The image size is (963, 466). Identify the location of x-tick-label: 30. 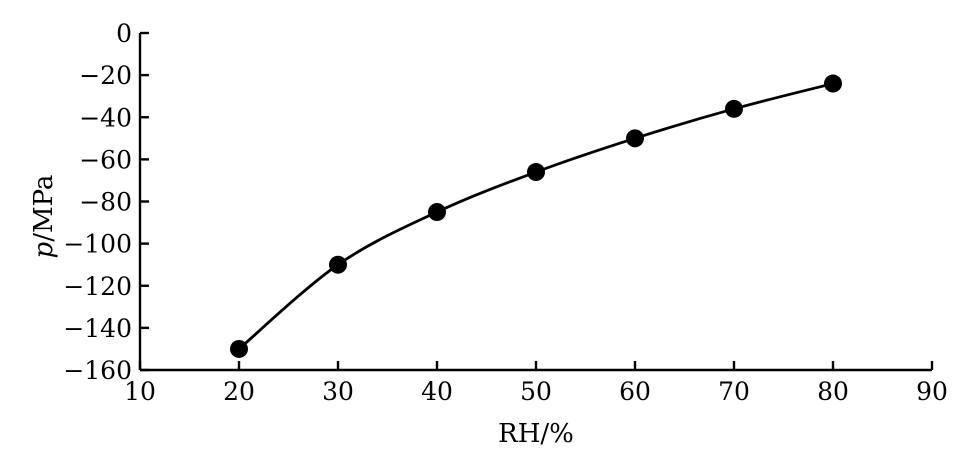
(338, 391).